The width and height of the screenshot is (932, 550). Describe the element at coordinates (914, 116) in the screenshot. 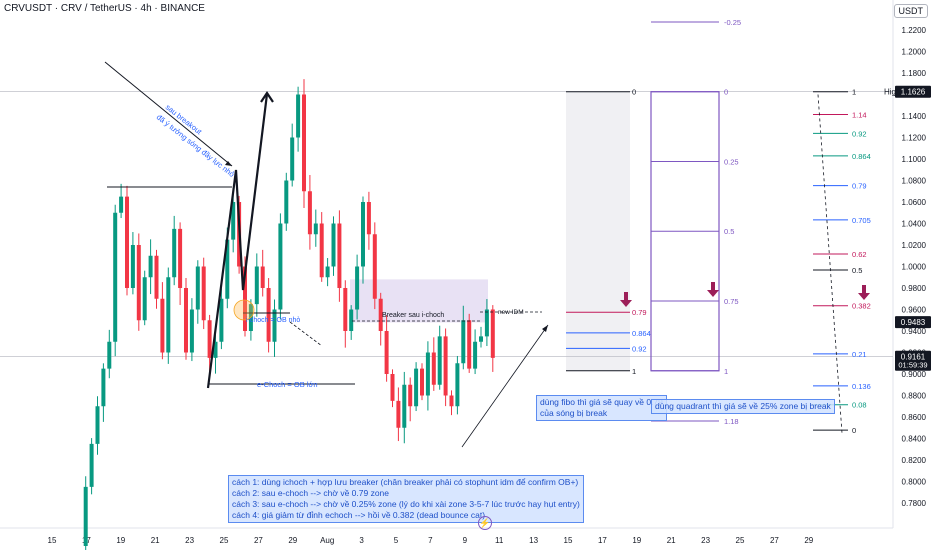

I see `y-tick-label: 1.1400` at that location.